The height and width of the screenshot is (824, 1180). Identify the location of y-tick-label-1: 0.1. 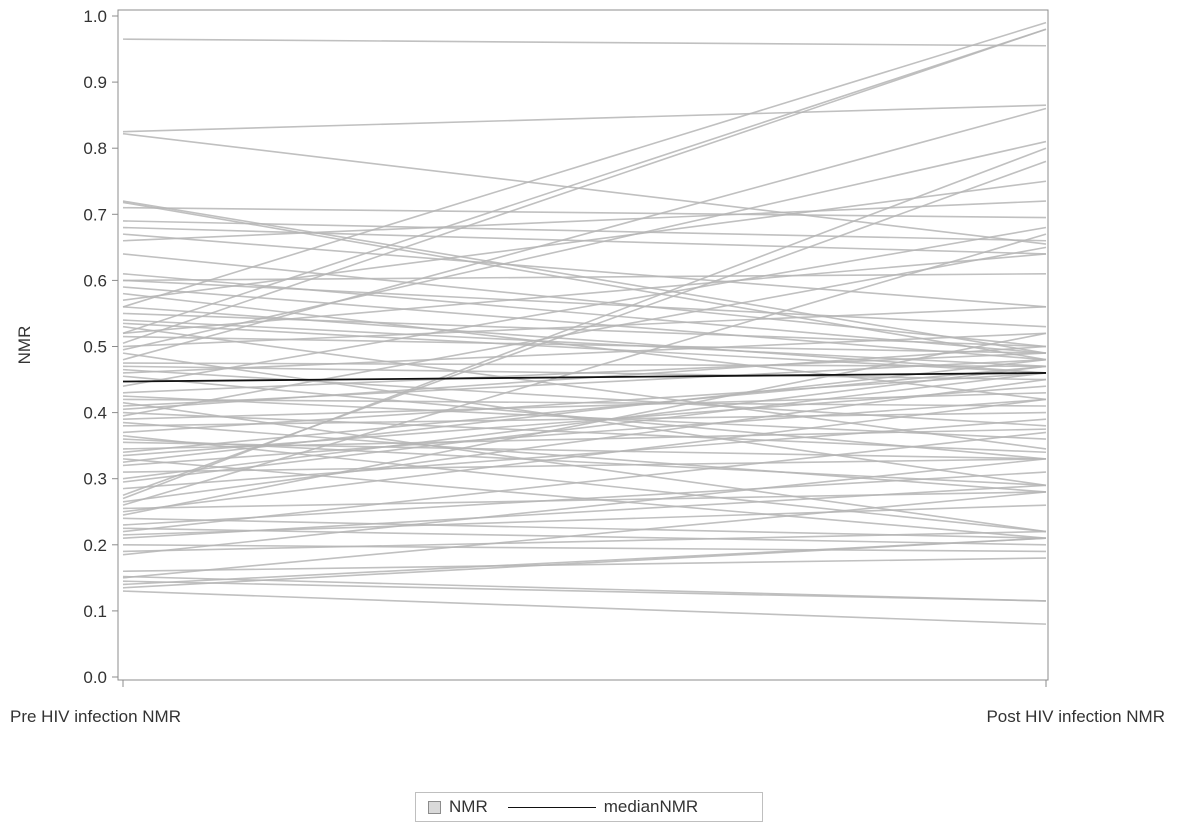
(95, 611).